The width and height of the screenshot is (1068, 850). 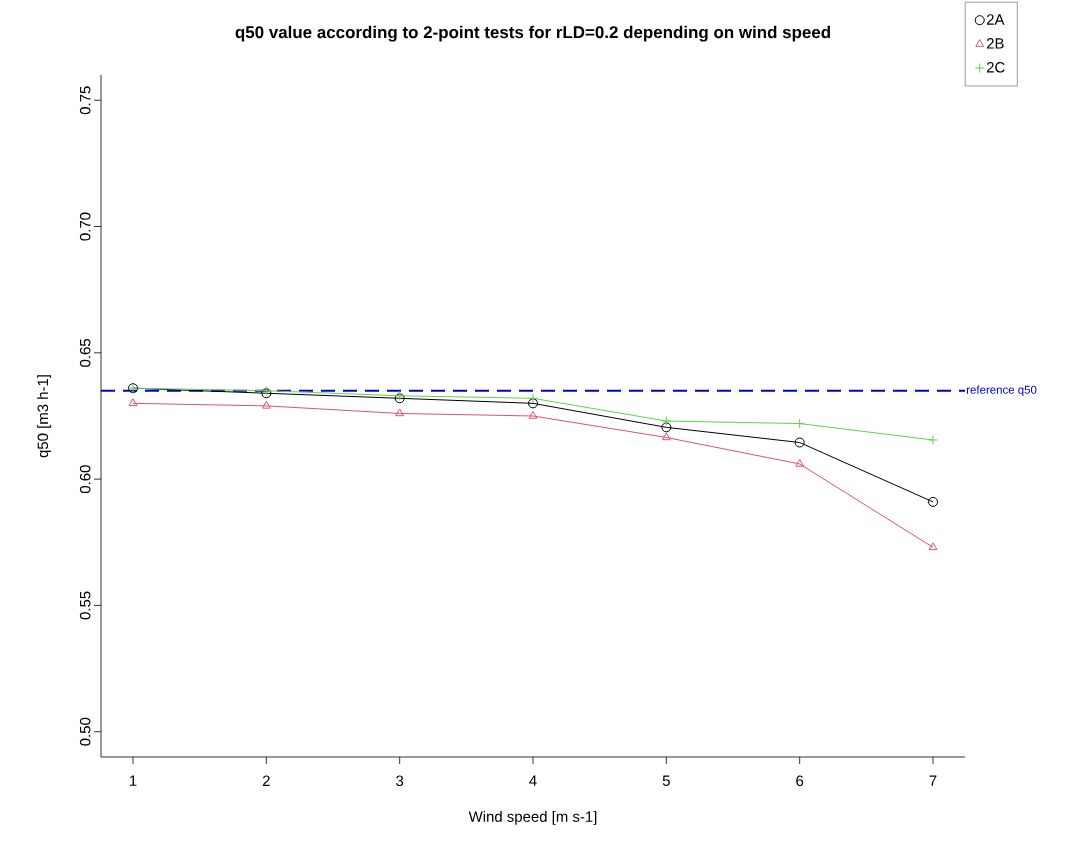 I want to click on x-tick-label: 2, so click(x=266, y=780).